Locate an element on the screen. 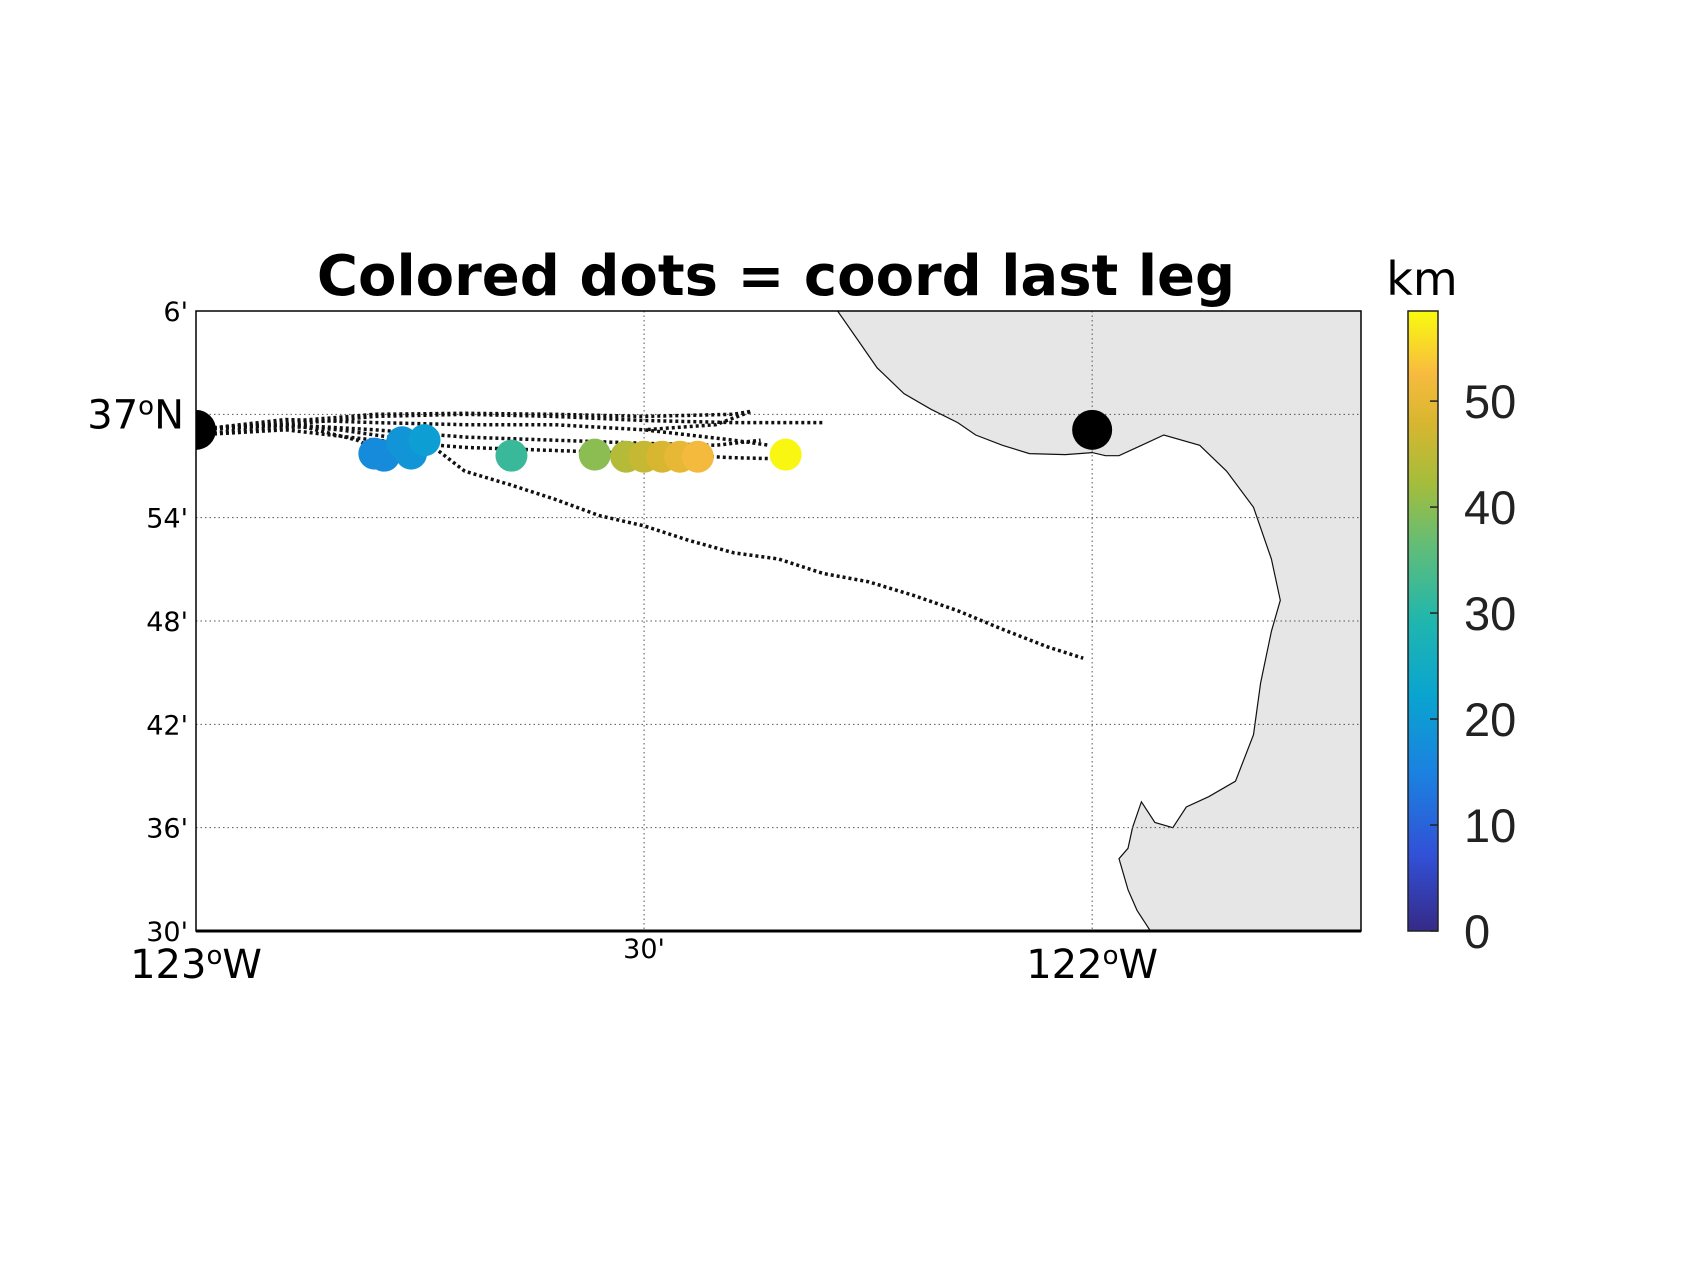  lon-tick-degrees: 123 is located at coordinates (168, 965).